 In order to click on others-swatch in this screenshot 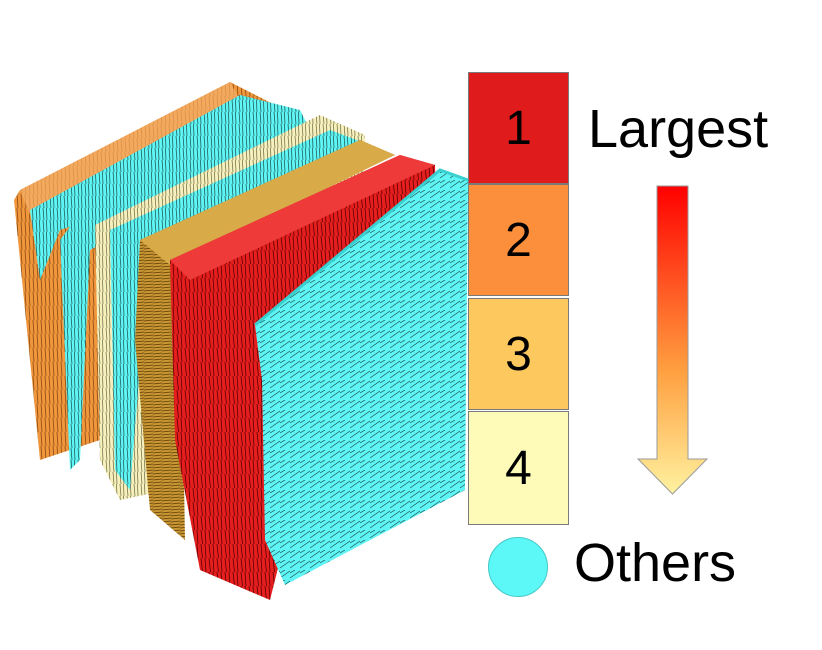, I will do `click(518, 567)`.